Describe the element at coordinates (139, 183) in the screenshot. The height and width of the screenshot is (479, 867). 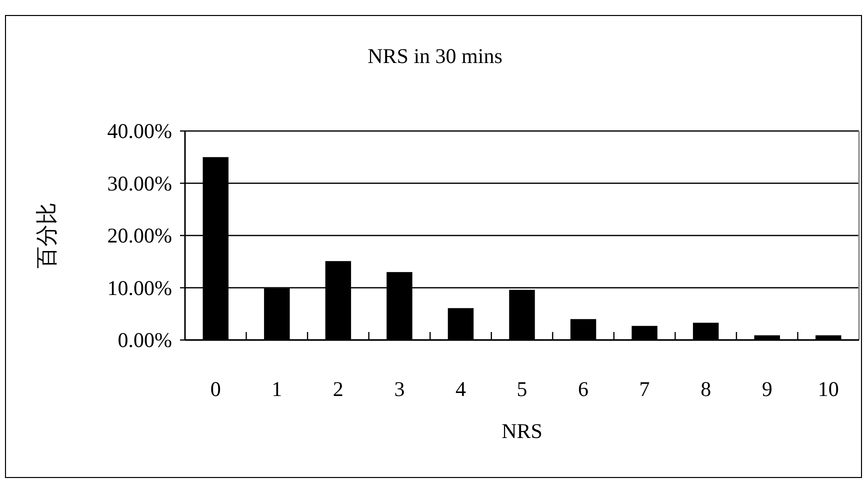
I see `y-tick-label: 30.00%` at that location.